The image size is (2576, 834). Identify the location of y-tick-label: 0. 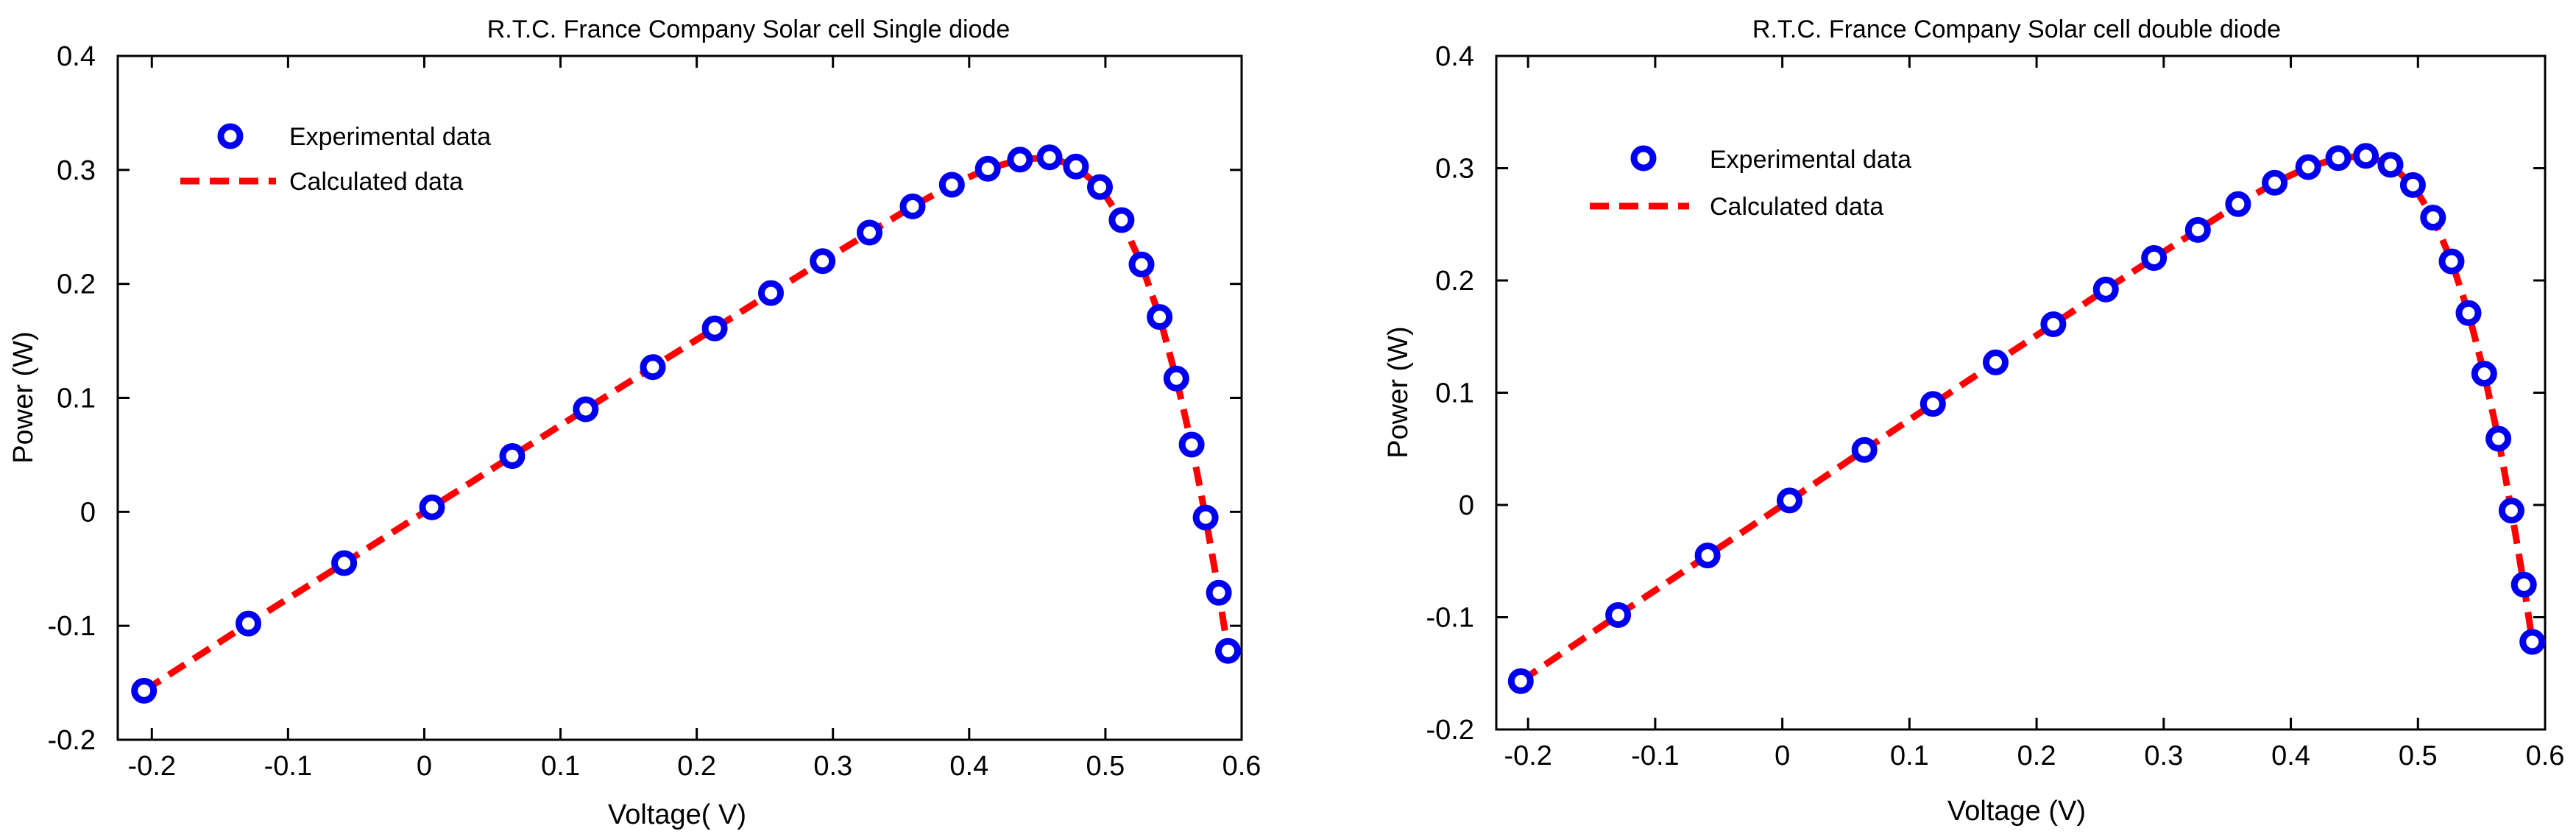
(1466, 506).